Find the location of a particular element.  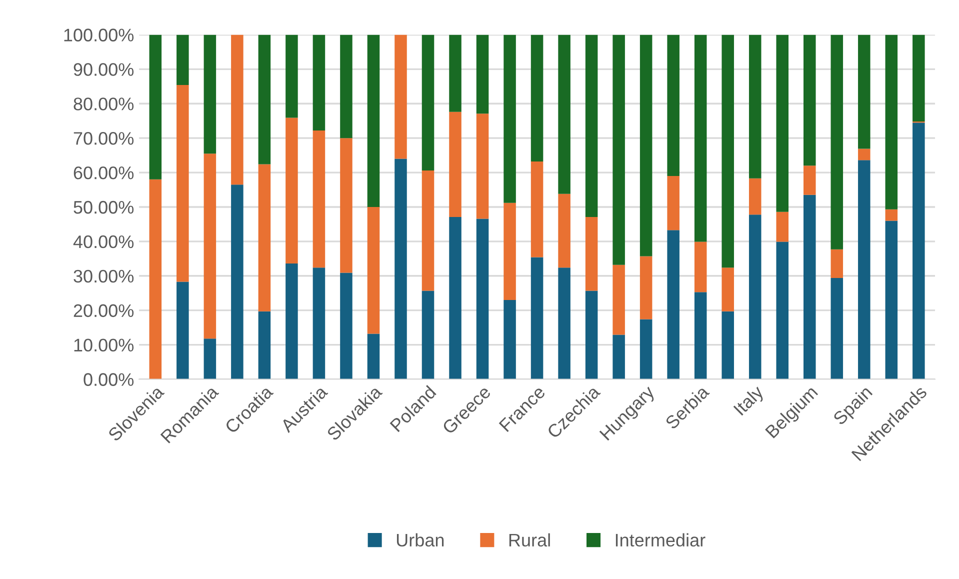

y-tick-label: 50.00% is located at coordinates (104, 207).